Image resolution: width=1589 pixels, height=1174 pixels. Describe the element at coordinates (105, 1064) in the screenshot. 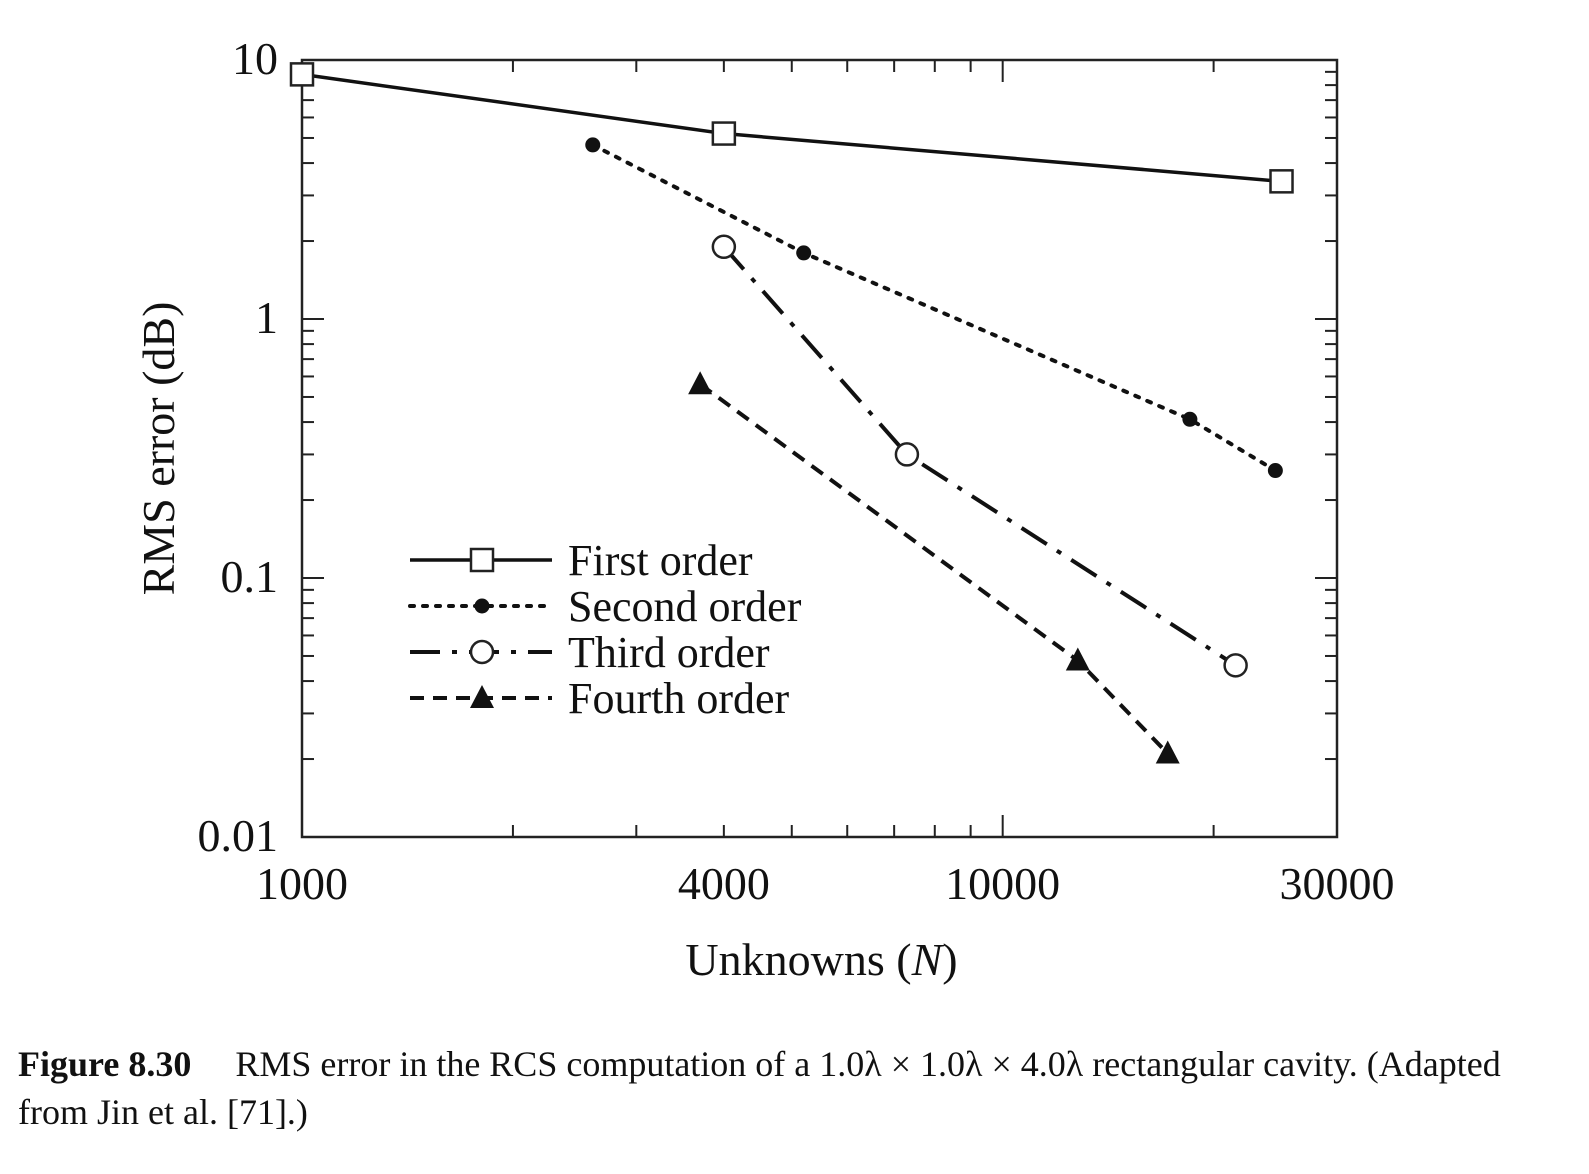

I see `caption-label: Figure 8.30` at that location.